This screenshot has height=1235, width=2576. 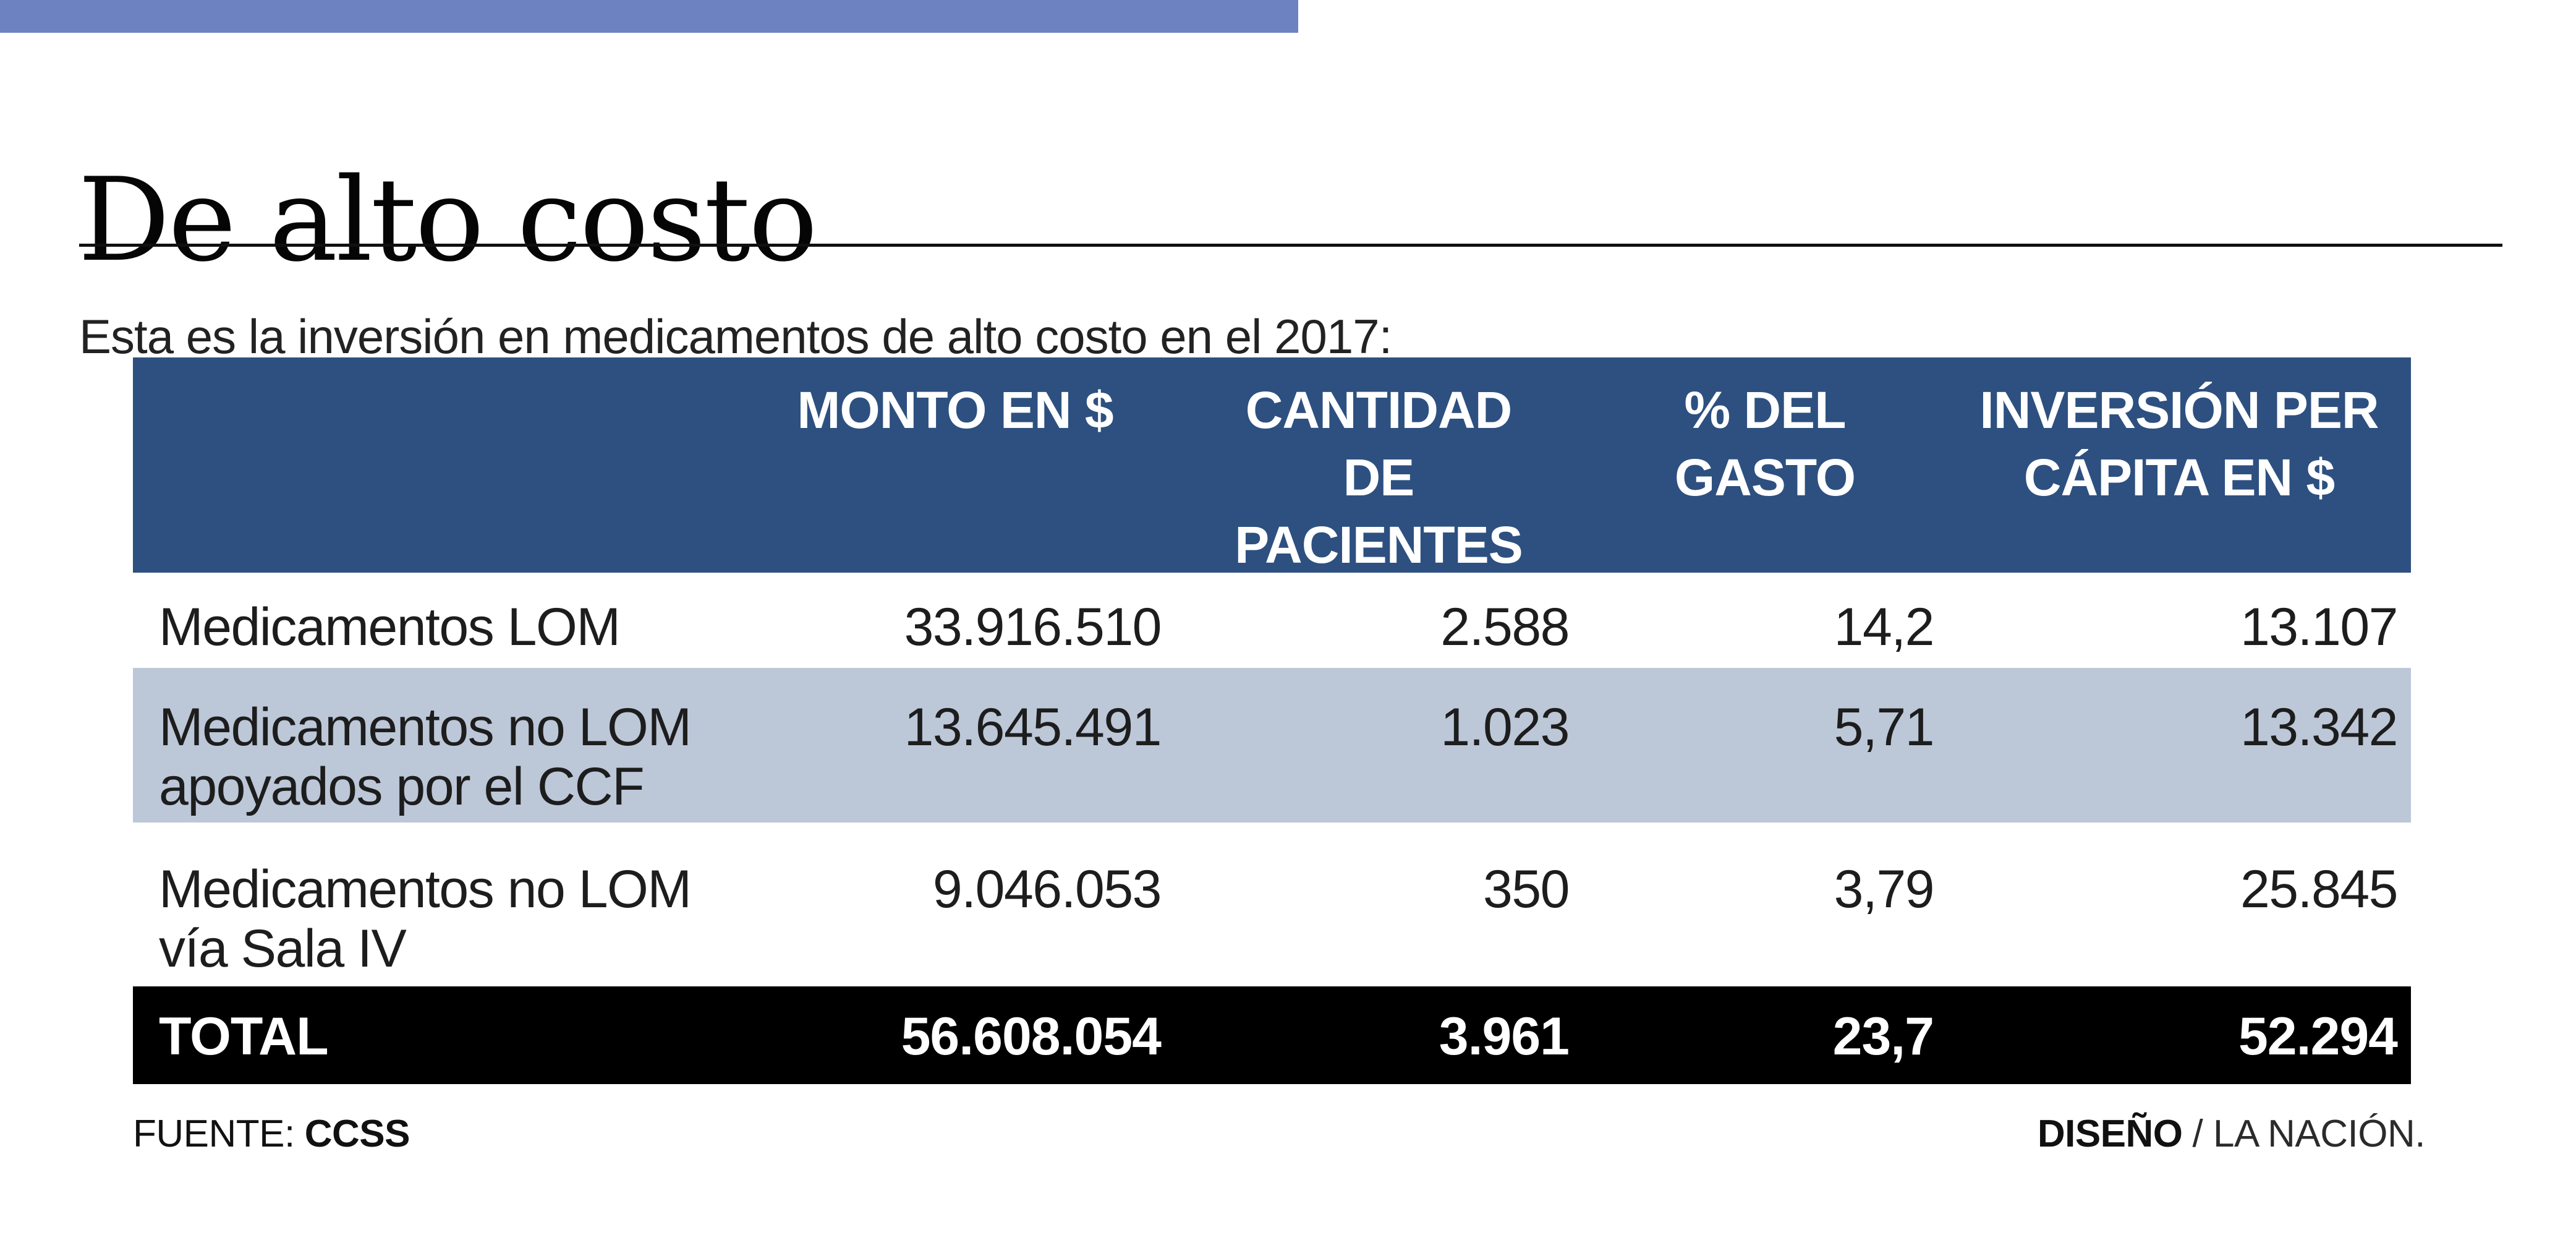 I want to click on row-label: Medicamentos no LOM vía Sala IV, so click(x=425, y=919).